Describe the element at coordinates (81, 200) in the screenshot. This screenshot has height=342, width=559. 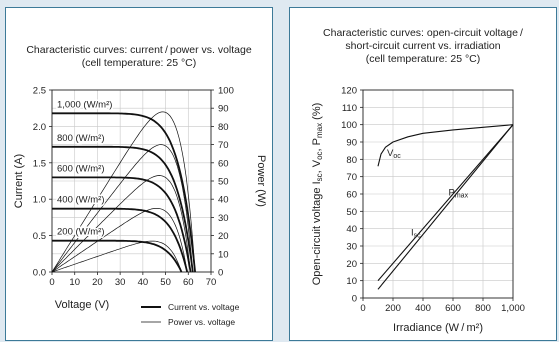
I see `irradiance-label: 400 (W/m²)` at that location.